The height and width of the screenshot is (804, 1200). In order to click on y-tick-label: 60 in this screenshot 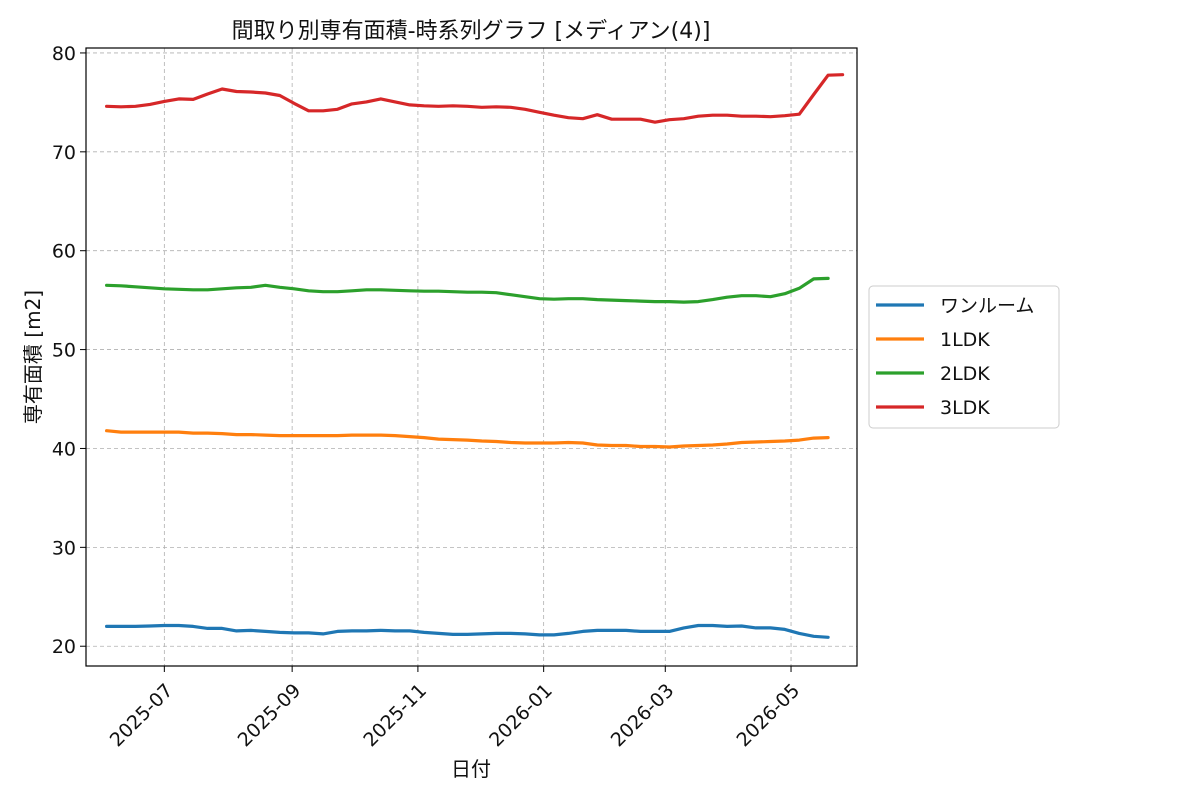, I will do `click(64, 252)`.